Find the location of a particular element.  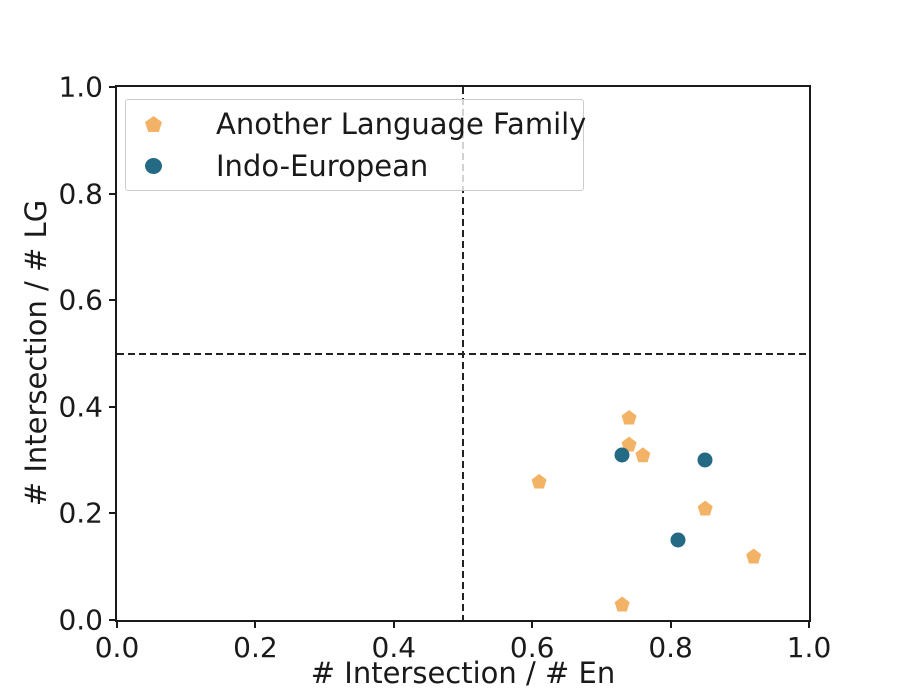

legend-label: Indo-European is located at coordinates (322, 166).